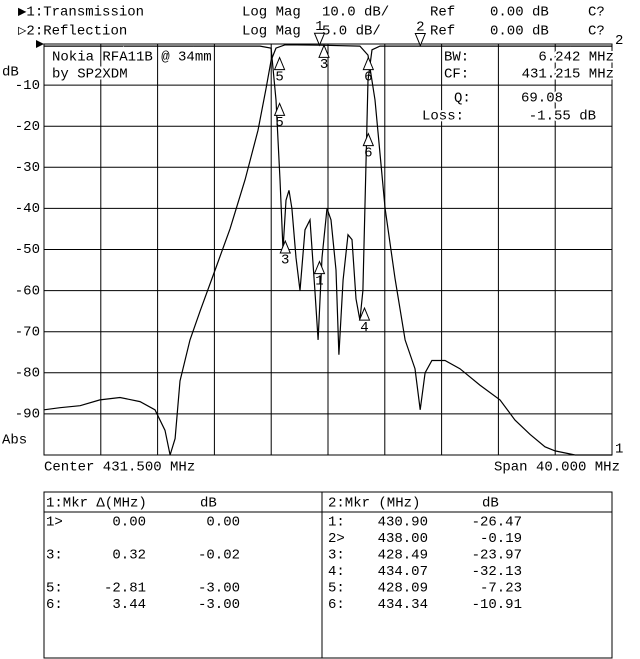 This screenshot has height=659, width=640. What do you see at coordinates (219, 556) in the screenshot?
I see `marker-db: -0.02` at bounding box center [219, 556].